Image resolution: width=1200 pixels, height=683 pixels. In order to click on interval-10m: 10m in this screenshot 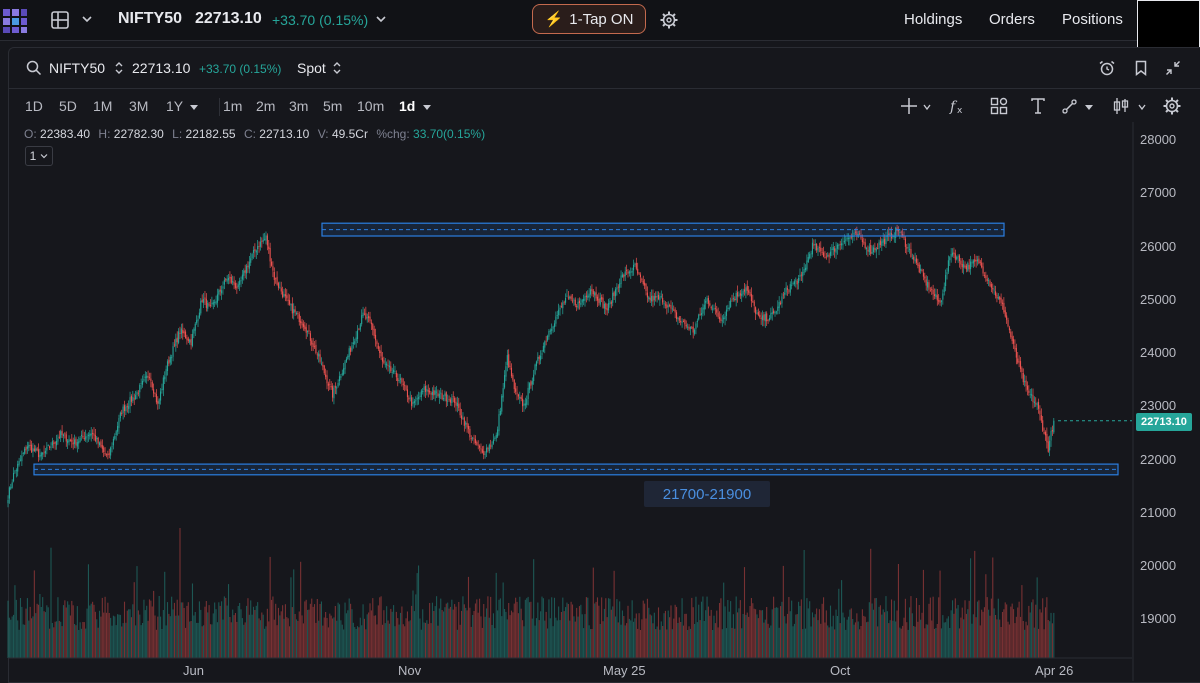, I will do `click(371, 106)`.